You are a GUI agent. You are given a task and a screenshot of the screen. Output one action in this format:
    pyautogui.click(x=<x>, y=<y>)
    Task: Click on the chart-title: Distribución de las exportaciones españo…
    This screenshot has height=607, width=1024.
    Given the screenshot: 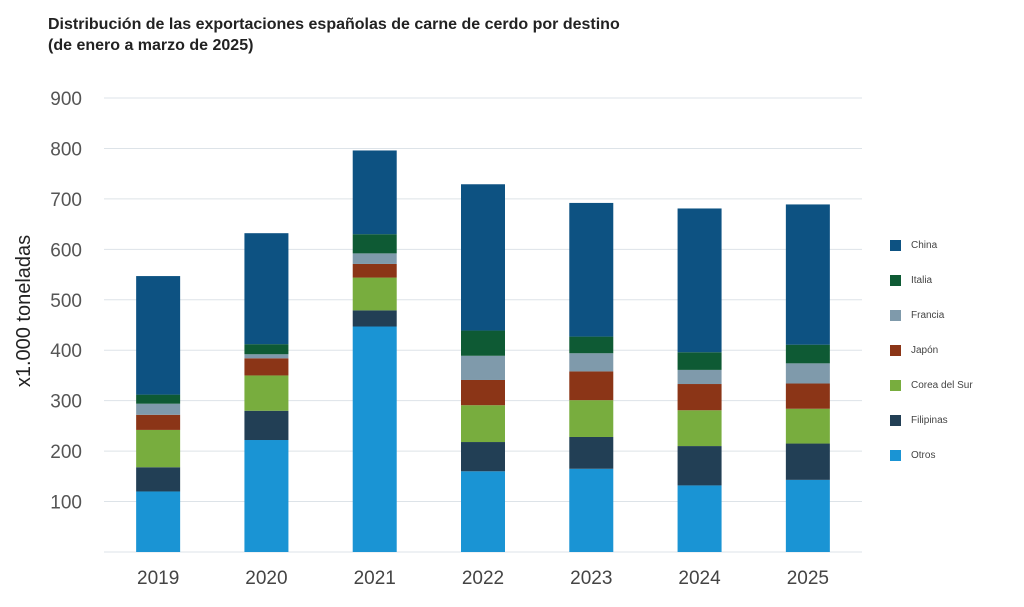 What is the action you would take?
    pyautogui.click(x=334, y=24)
    